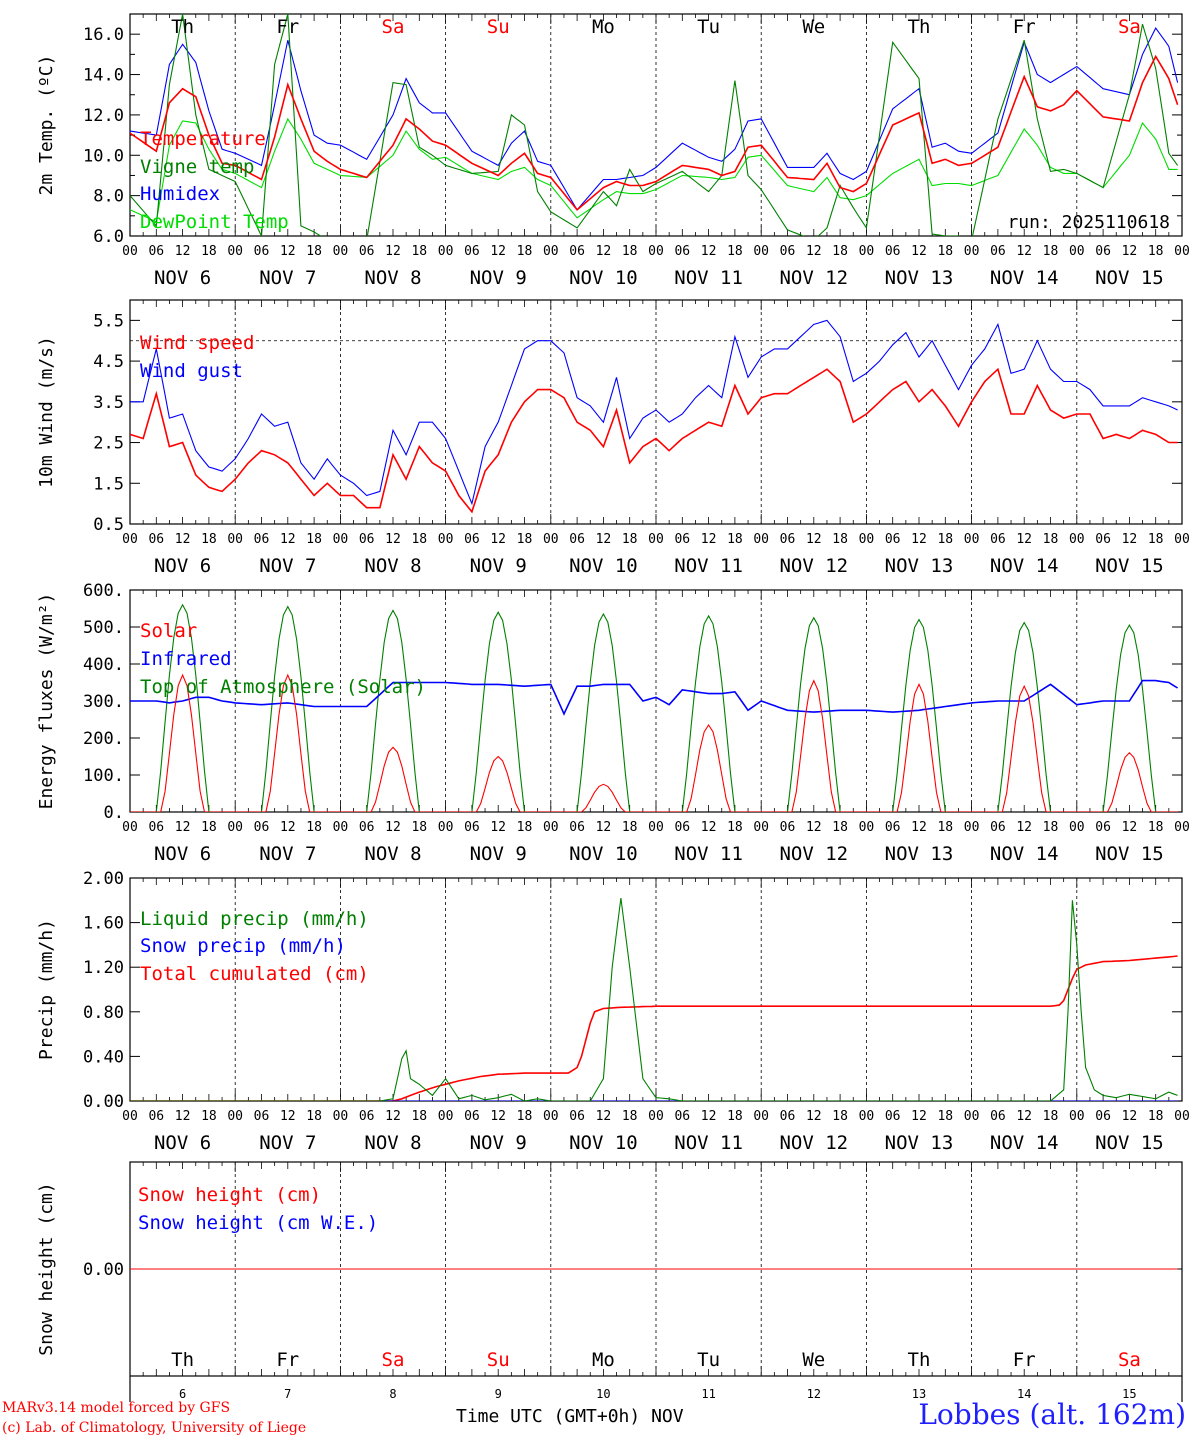  Describe the element at coordinates (116, 1408) in the screenshot. I see `model-credit: MARv3.14 model forced by GFS` at that location.